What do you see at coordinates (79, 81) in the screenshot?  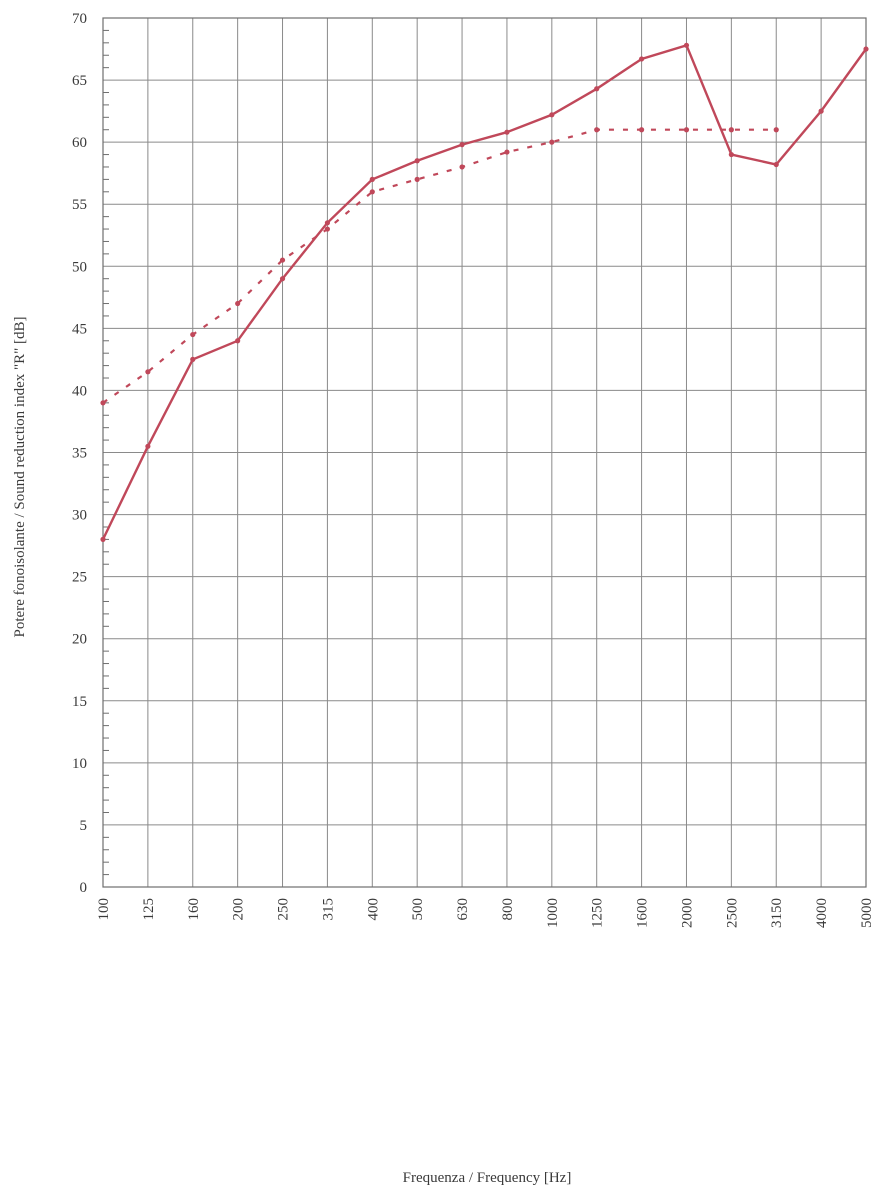 I see `y-tick-label: 65` at bounding box center [79, 81].